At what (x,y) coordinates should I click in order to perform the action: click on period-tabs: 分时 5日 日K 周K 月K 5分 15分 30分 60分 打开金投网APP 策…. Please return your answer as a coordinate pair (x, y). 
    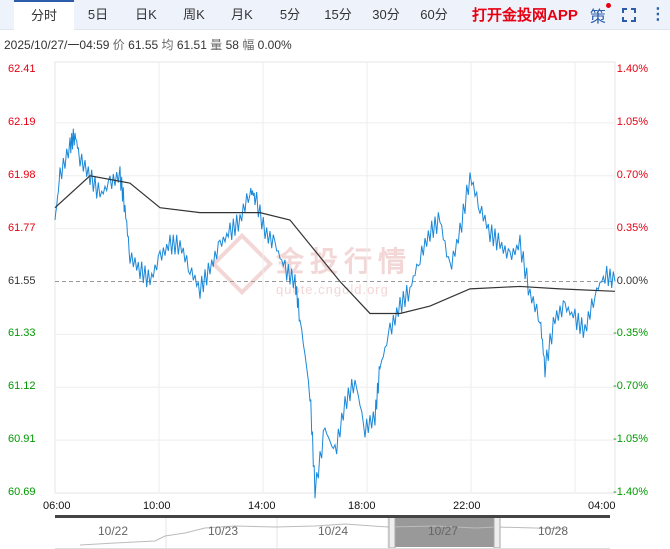
    Looking at the image, I should click on (335, 15).